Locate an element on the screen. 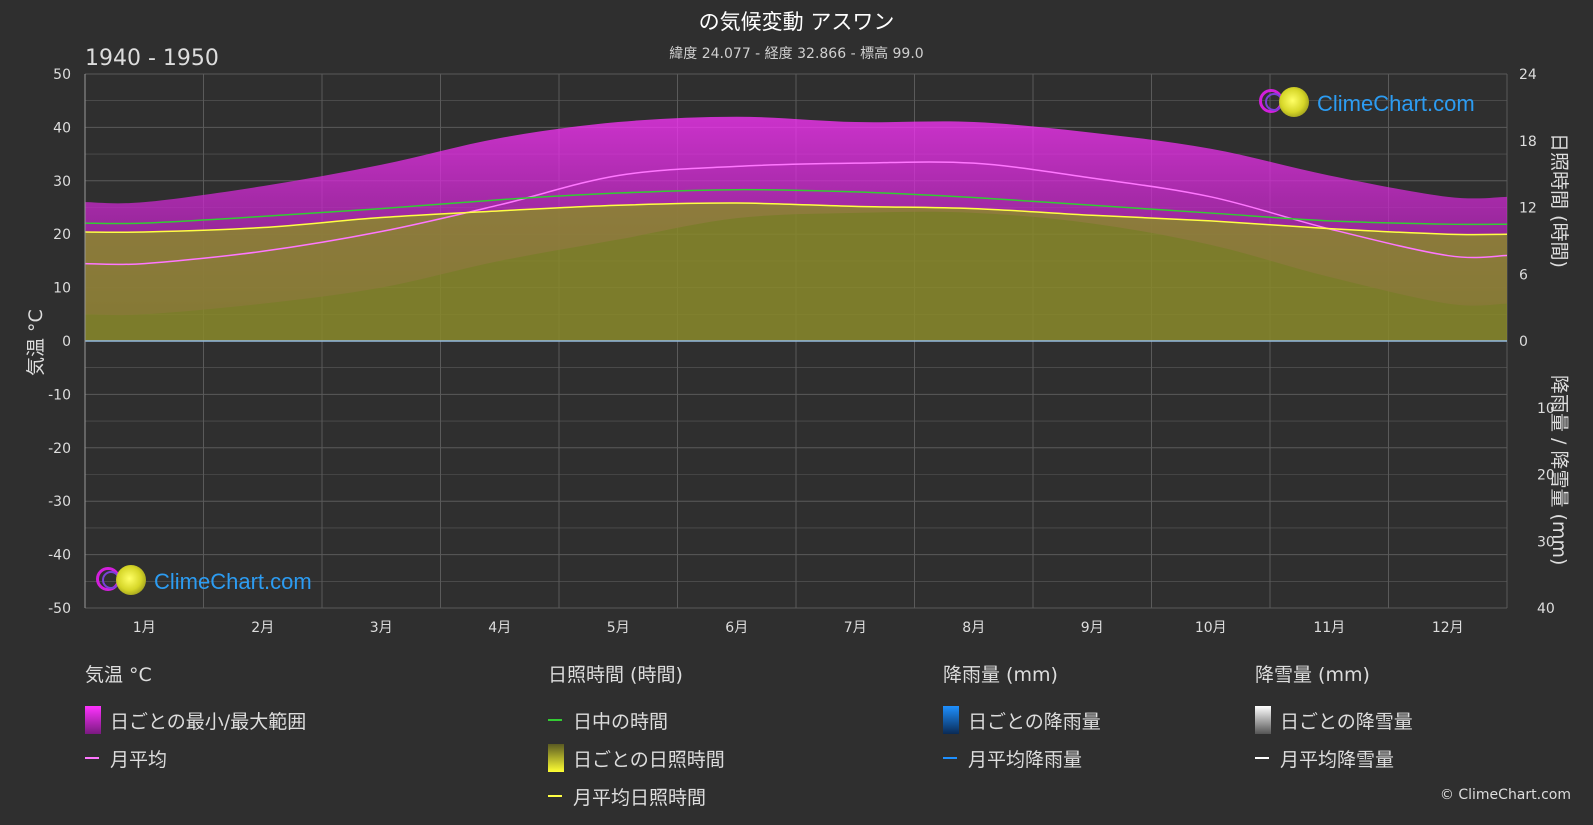  sunshine-mean-line is located at coordinates (796, 219).